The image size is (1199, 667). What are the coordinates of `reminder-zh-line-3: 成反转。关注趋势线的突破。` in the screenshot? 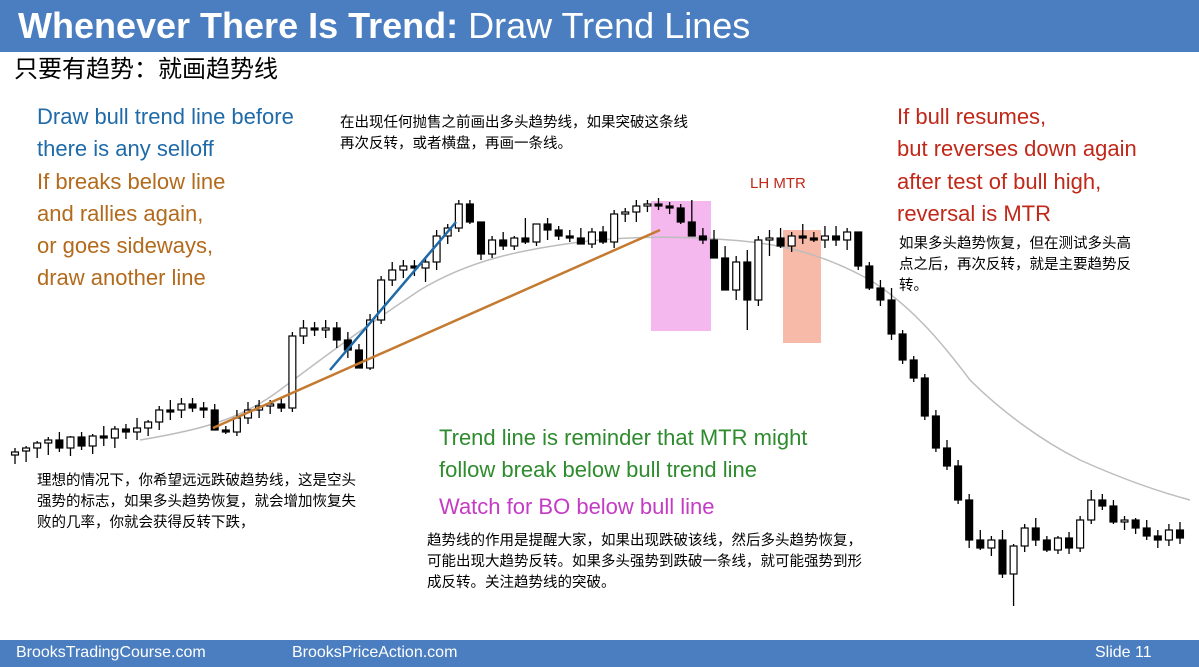 It's located at (521, 583).